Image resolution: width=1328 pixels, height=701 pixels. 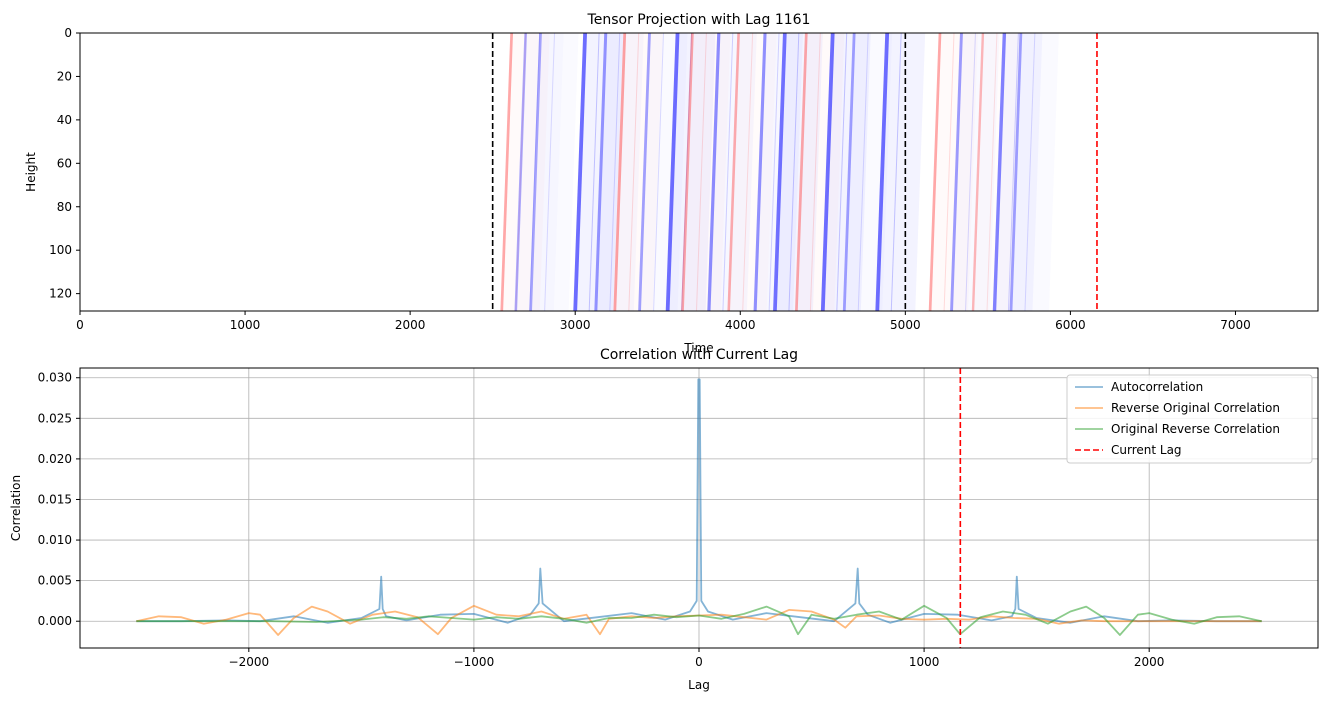 What do you see at coordinates (55, 378) in the screenshot?
I see `y-tick-label: 0.030` at bounding box center [55, 378].